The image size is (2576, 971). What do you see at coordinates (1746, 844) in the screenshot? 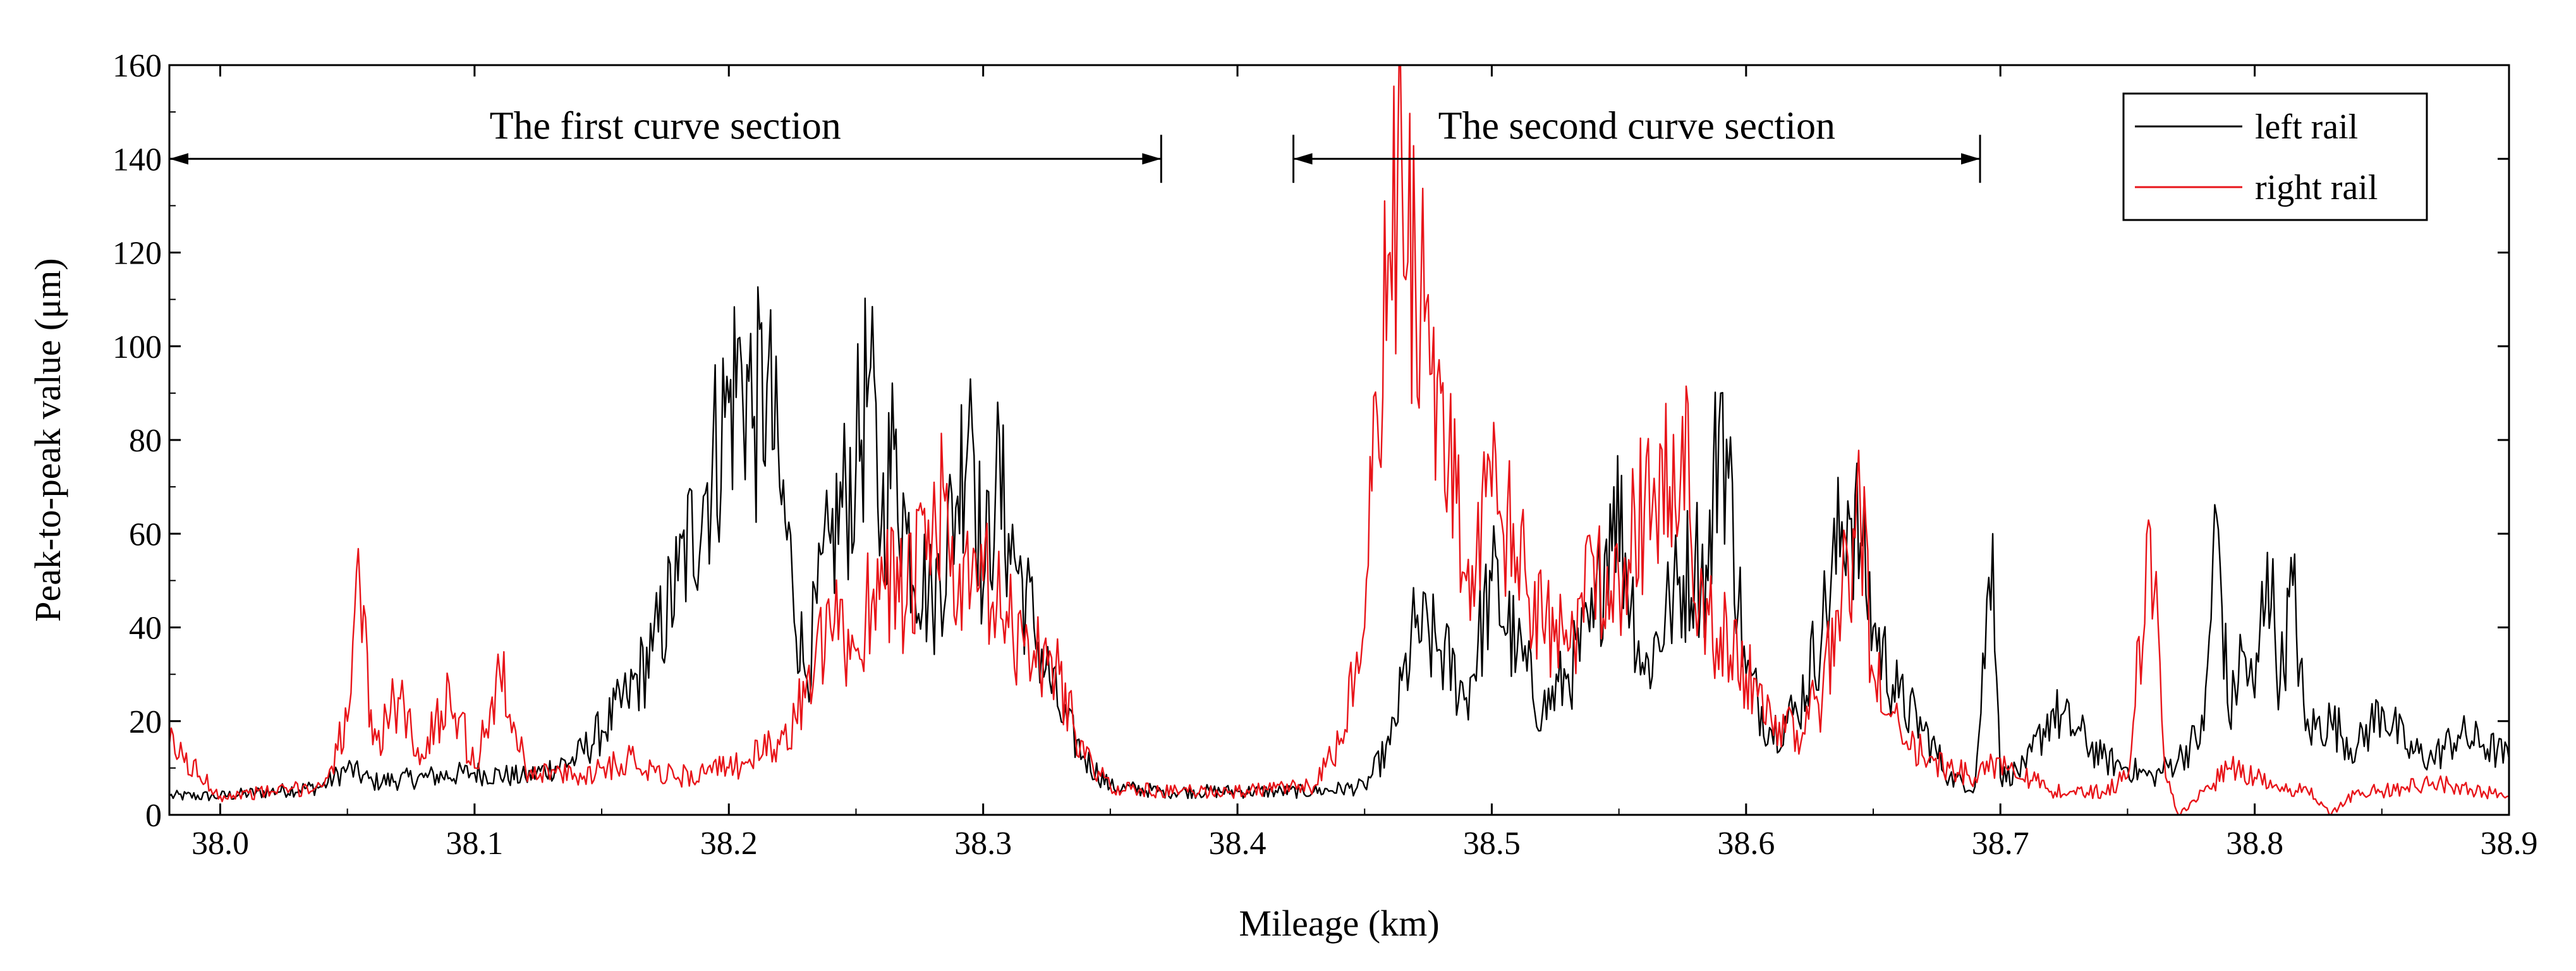
I see `x-tick-label: 38.6` at bounding box center [1746, 844].